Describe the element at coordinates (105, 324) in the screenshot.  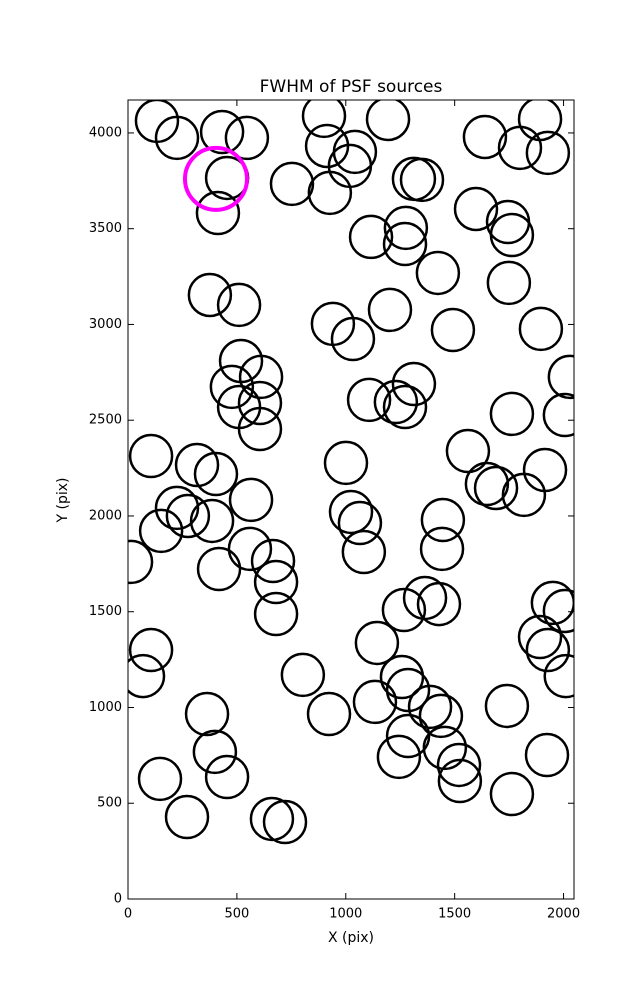
I see `y-tick-label: 3000` at that location.